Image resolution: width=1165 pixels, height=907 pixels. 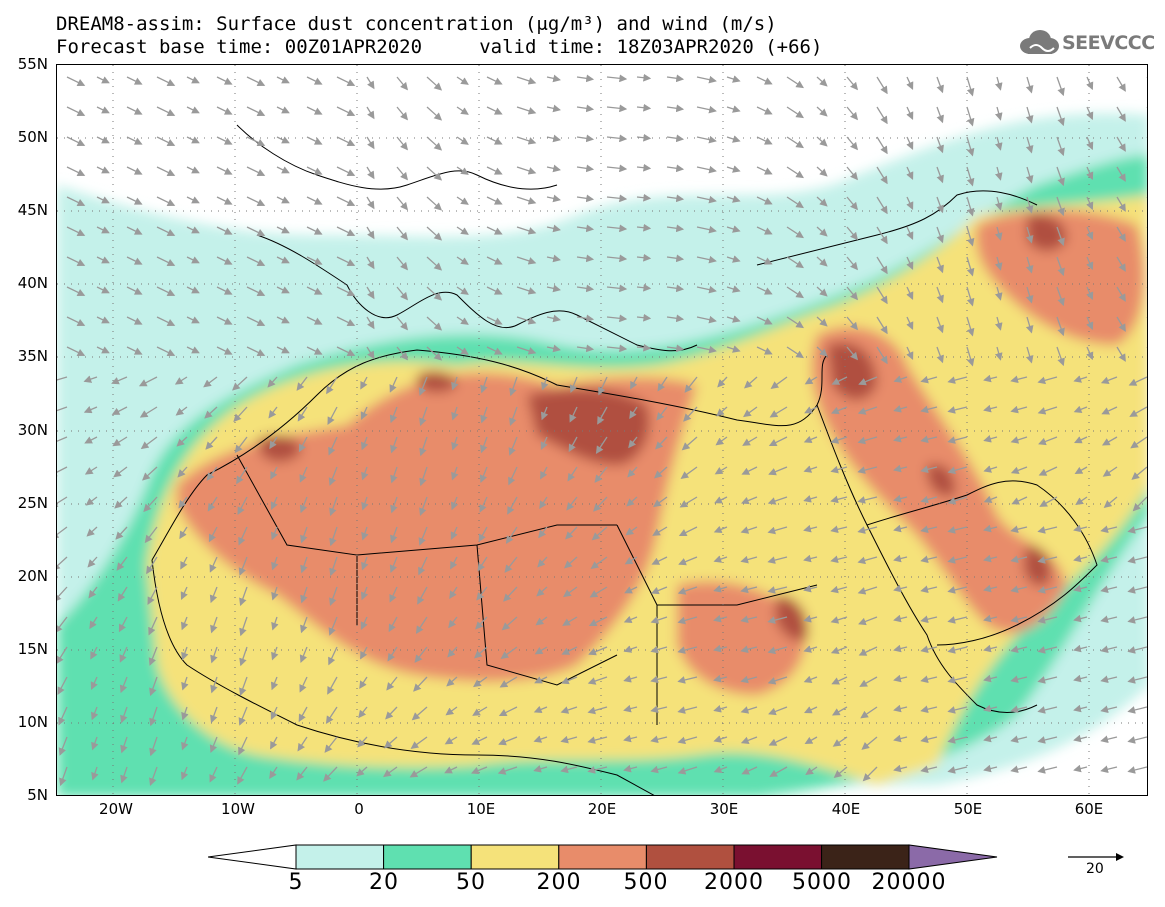 I want to click on lon-label: 0, so click(x=359, y=809).